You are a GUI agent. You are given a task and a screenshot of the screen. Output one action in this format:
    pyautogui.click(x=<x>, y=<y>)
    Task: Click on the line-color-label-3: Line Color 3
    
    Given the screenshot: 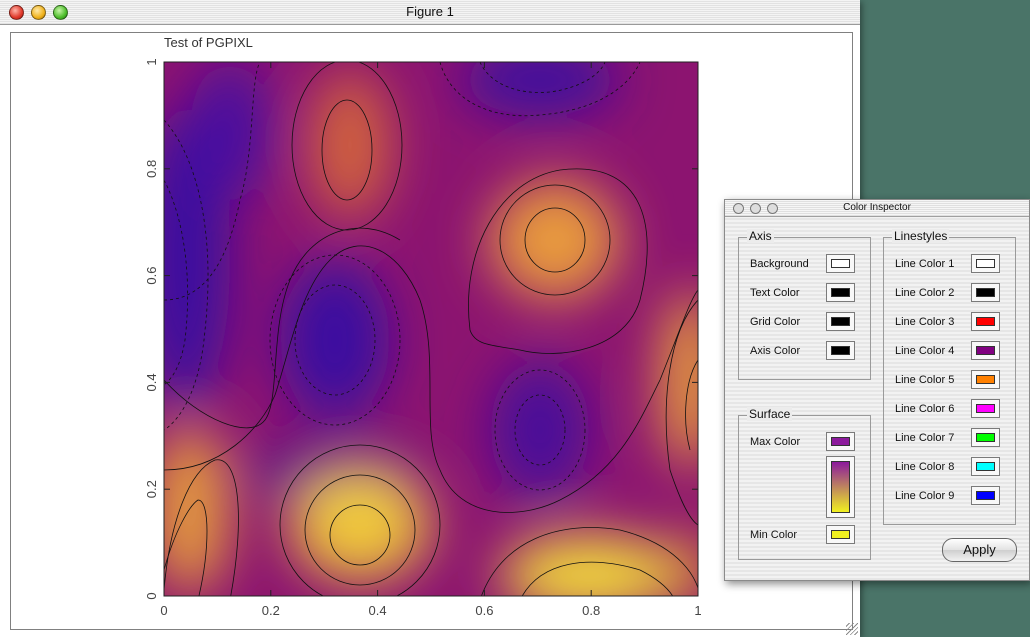 What is the action you would take?
    pyautogui.click(x=925, y=322)
    